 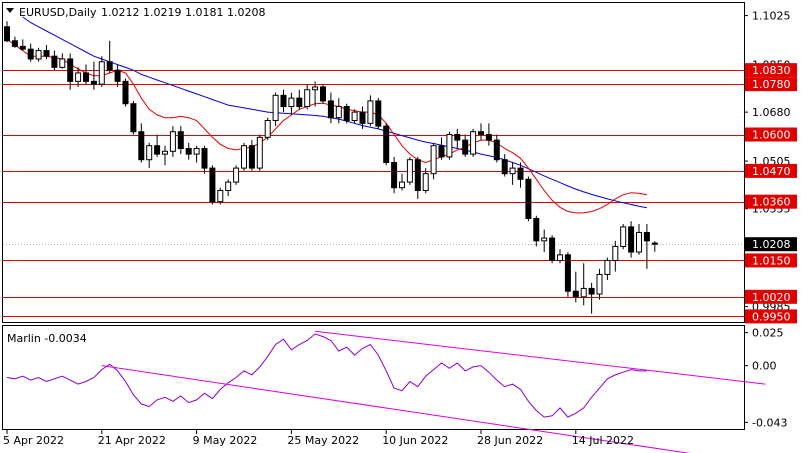 I want to click on level-label: 1.0600, so click(x=771, y=135).